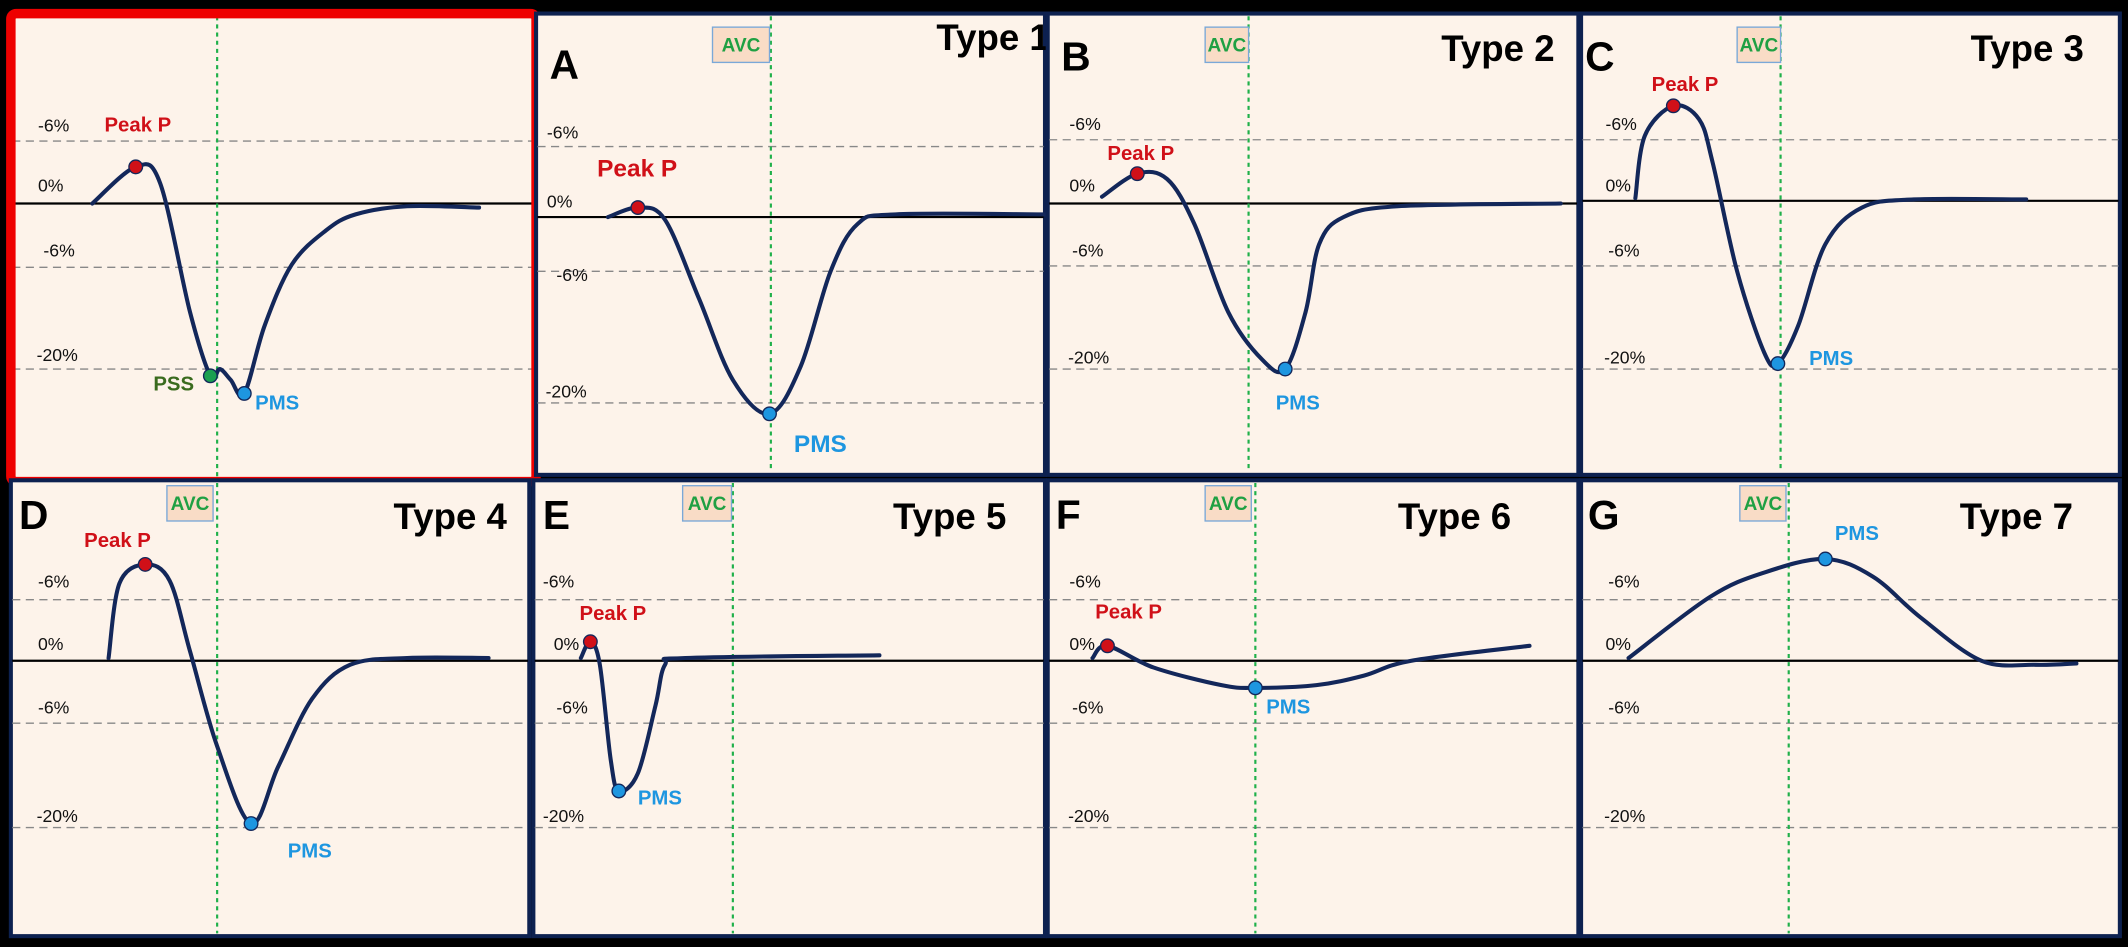 The width and height of the screenshot is (2128, 947). Describe the element at coordinates (2027, 48) in the screenshot. I see `panel-type-title: Type 3` at that location.